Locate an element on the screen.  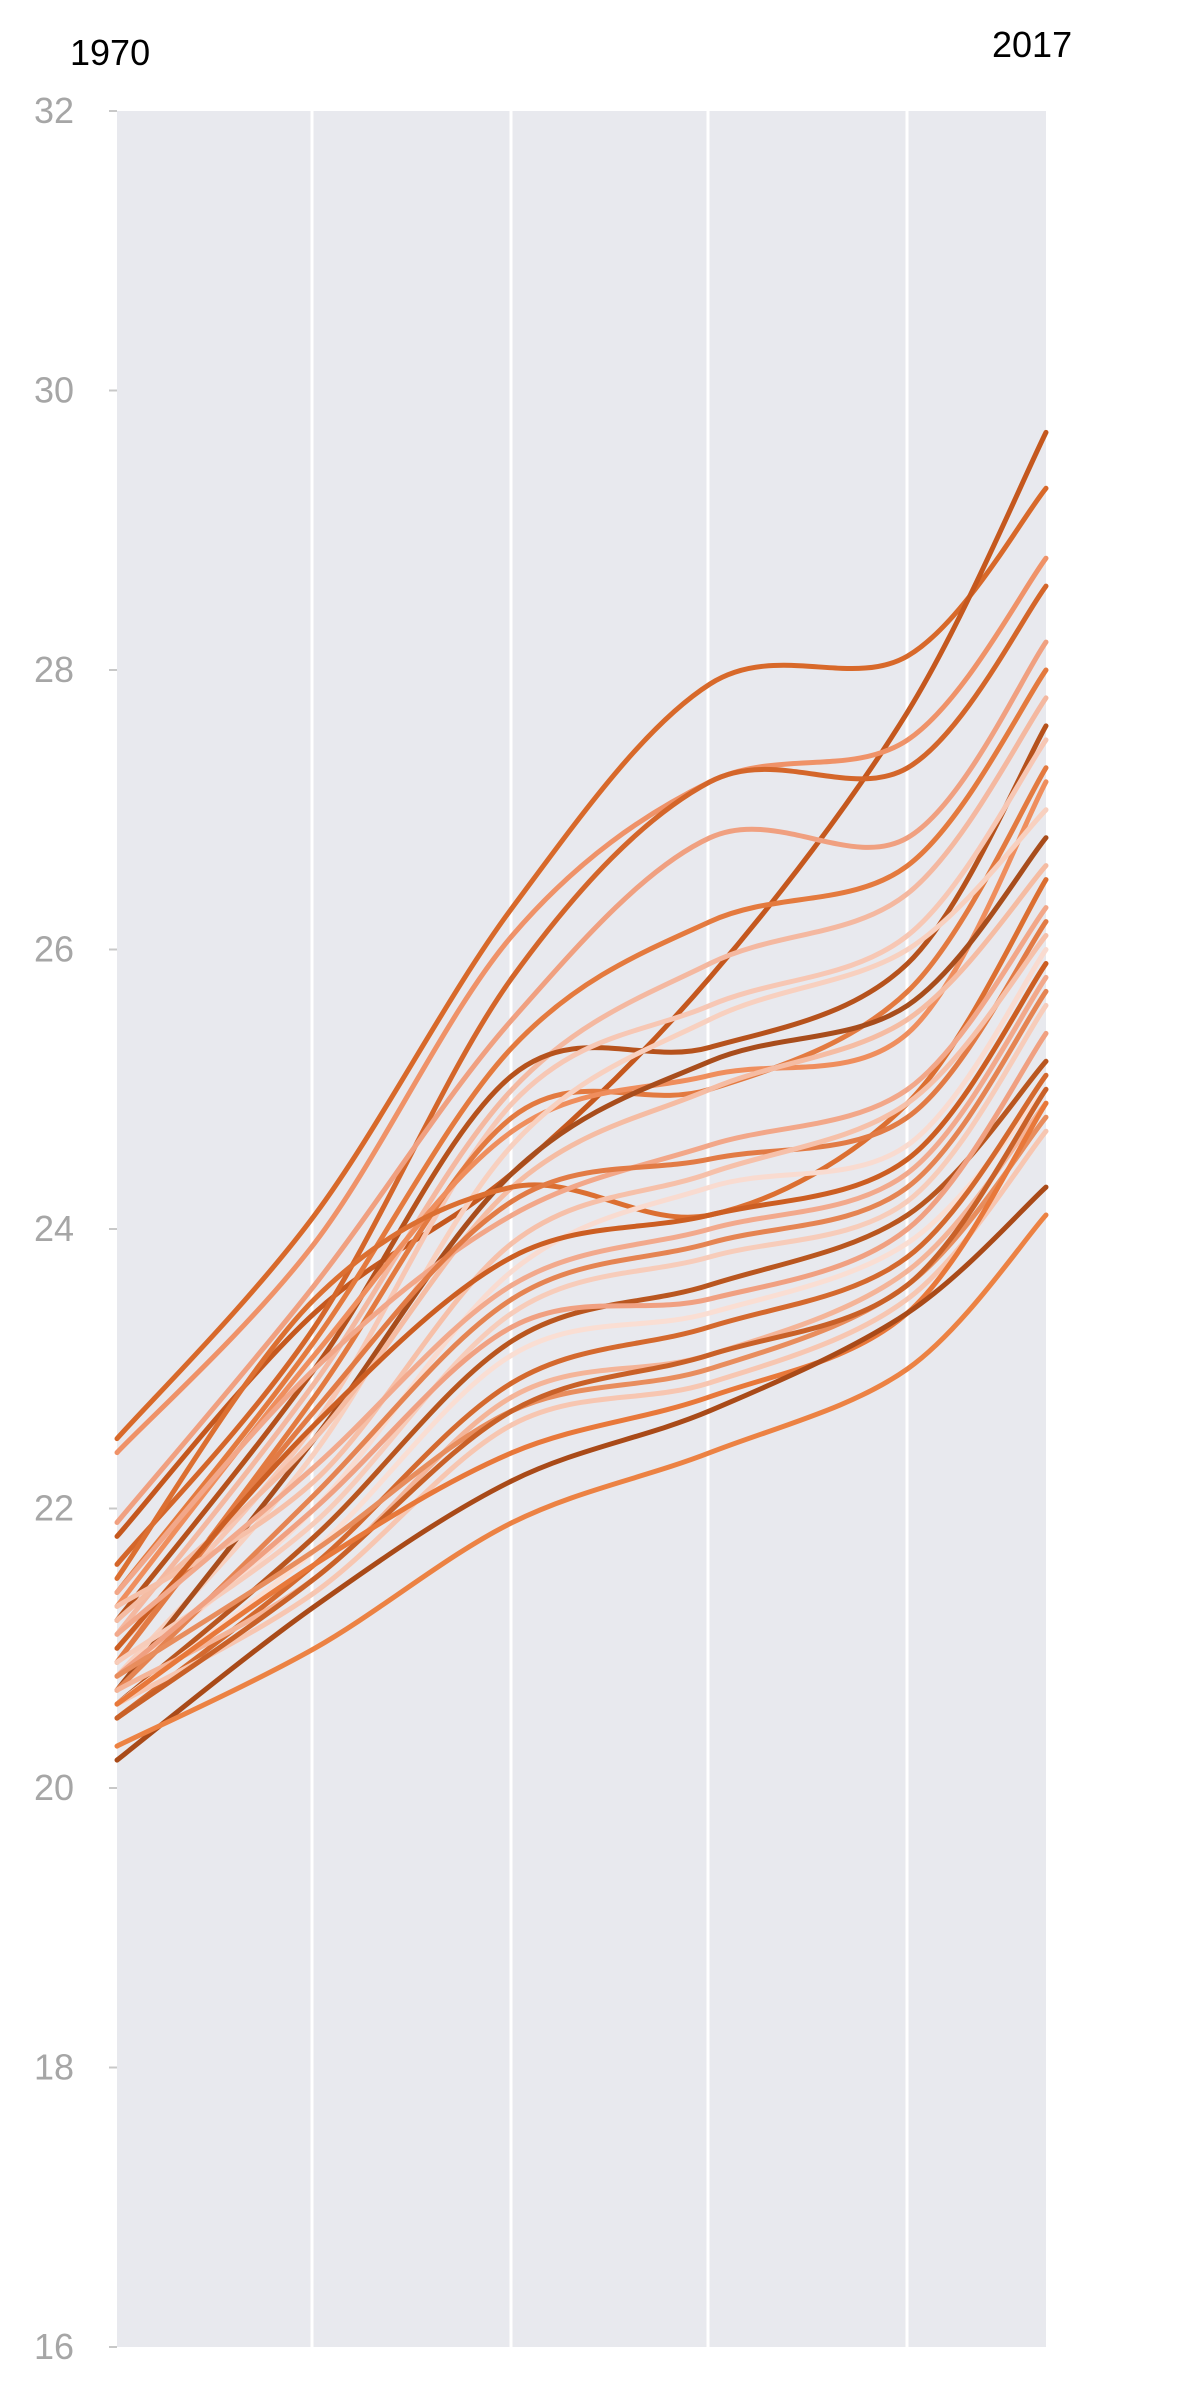
y-axis: 16 18 20 22 24 26 28 30 32 is located at coordinates (75, 1228).